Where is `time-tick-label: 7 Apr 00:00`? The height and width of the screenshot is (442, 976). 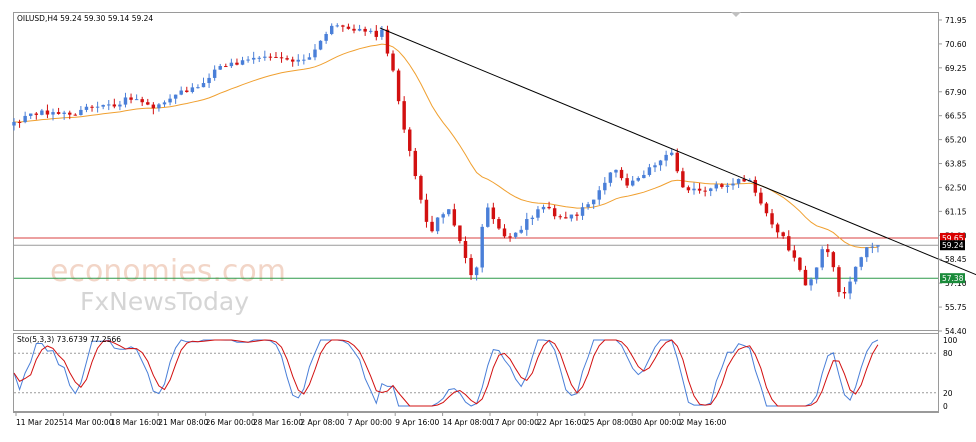 time-tick-label: 7 Apr 00:00 is located at coordinates (370, 422).